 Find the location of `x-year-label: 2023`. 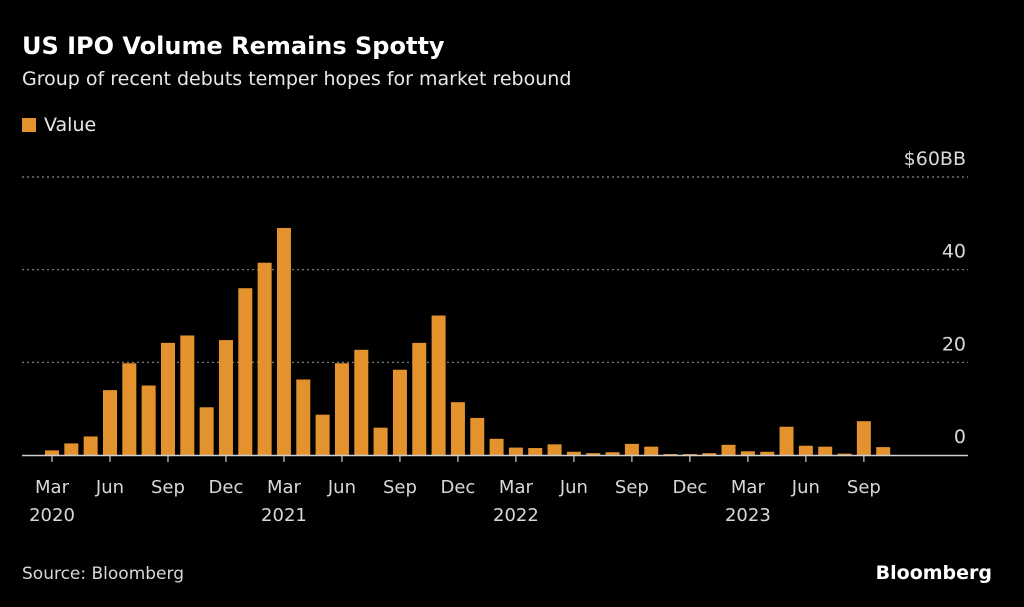

x-year-label: 2023 is located at coordinates (748, 515).